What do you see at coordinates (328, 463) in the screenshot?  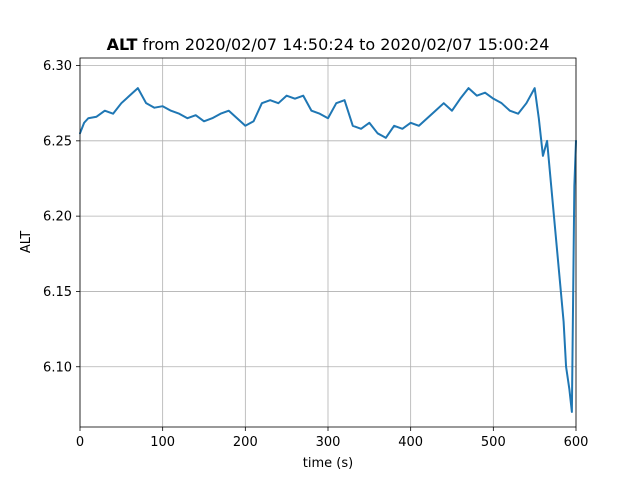 I see `x-axis-label: time (s)` at bounding box center [328, 463].